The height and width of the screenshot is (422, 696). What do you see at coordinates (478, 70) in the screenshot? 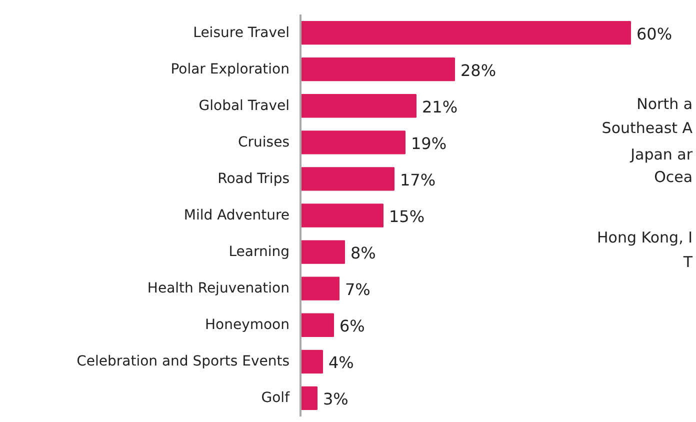
I see `data-label: 28%` at bounding box center [478, 70].